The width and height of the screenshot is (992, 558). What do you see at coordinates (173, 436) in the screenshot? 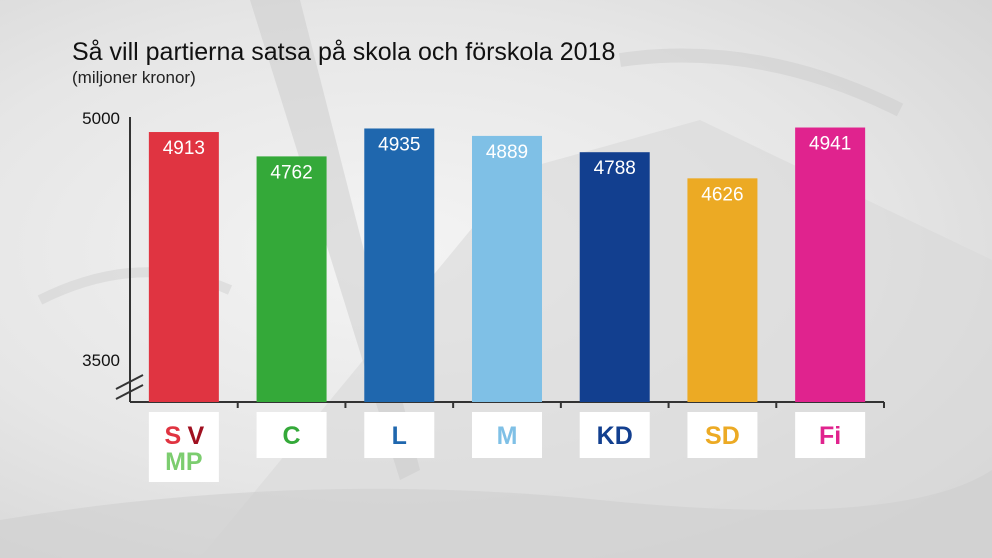
I see `party-label: S` at bounding box center [173, 436].